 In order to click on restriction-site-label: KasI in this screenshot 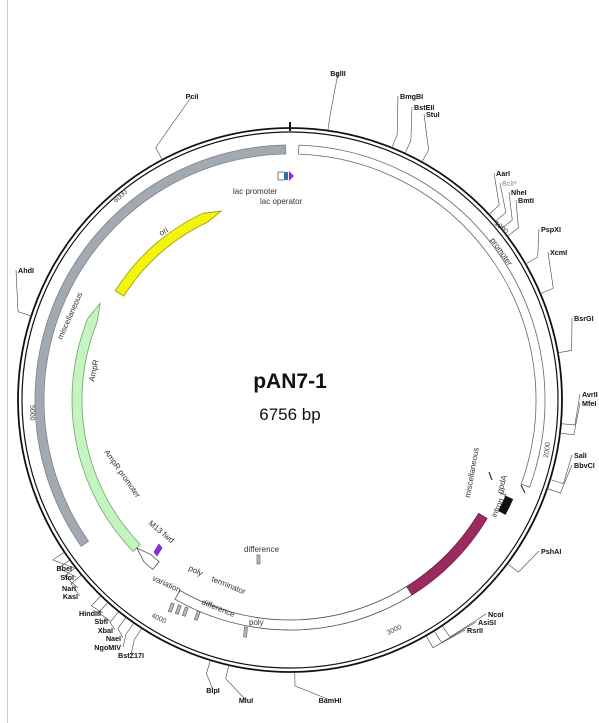, I will do `click(70, 596)`.